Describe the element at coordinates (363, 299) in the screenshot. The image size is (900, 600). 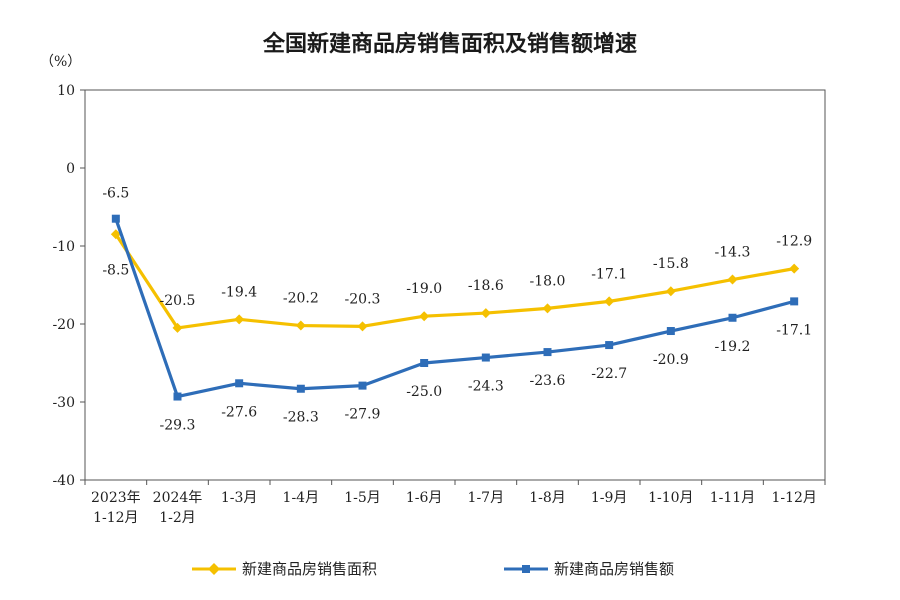
I see `data-label: -20.3` at that location.